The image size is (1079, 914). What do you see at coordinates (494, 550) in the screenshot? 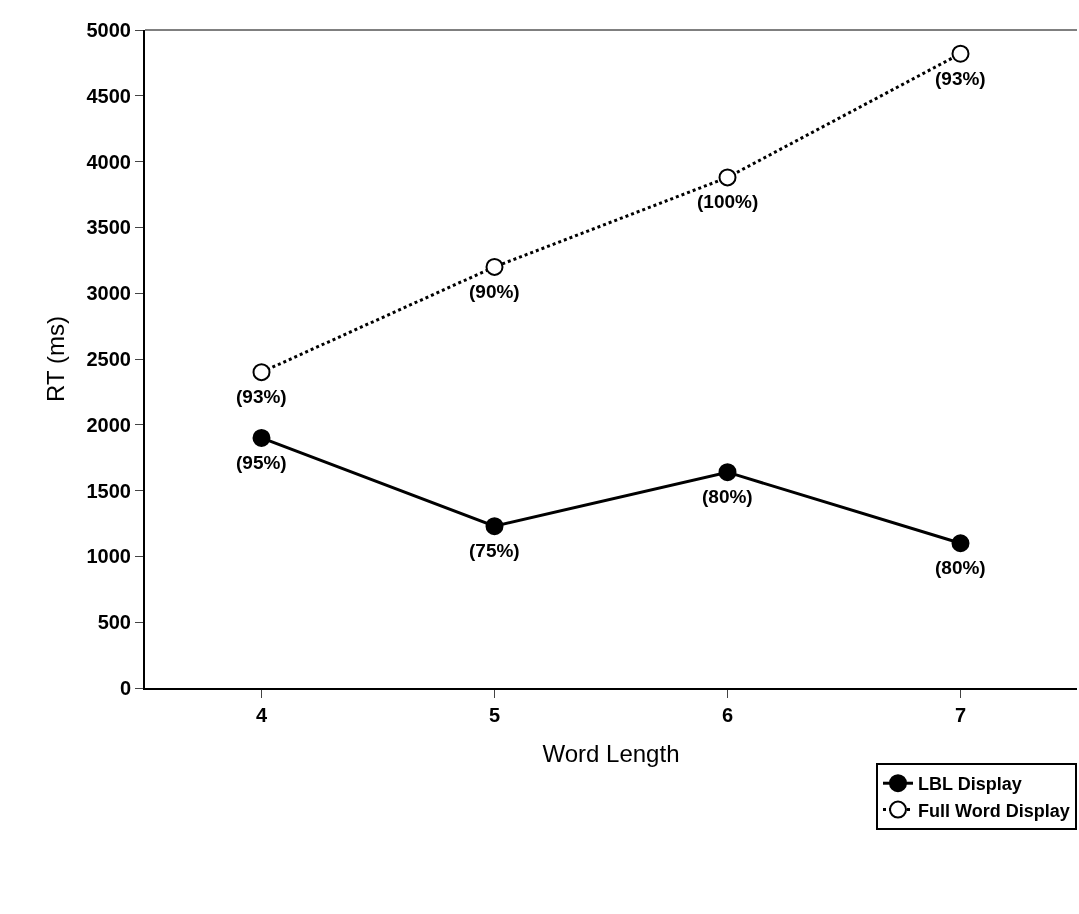
I see `annotation: (75%)` at bounding box center [494, 550].